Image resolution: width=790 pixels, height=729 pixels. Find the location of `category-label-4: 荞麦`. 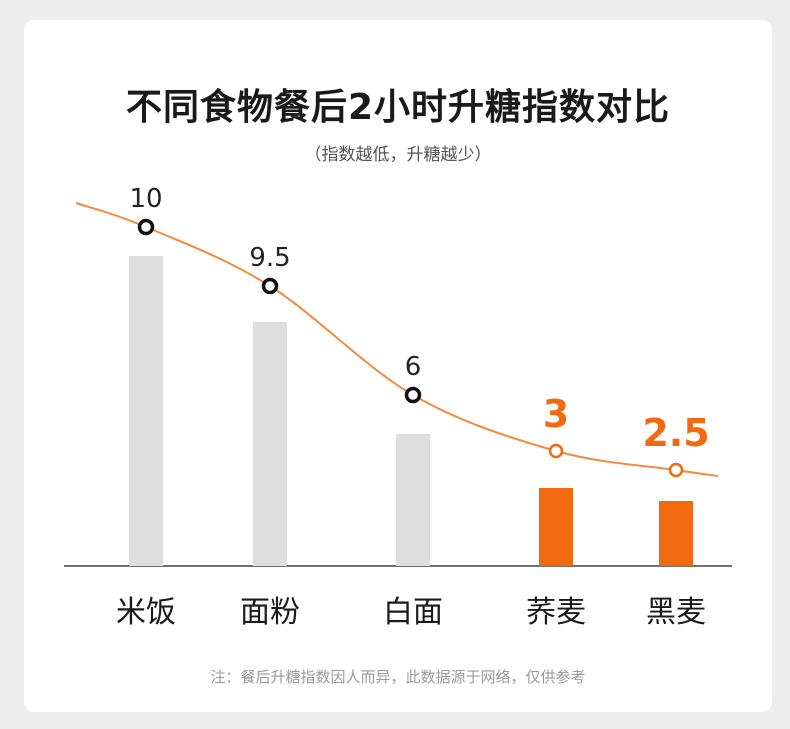

category-label-4: 荞麦 is located at coordinates (556, 612).